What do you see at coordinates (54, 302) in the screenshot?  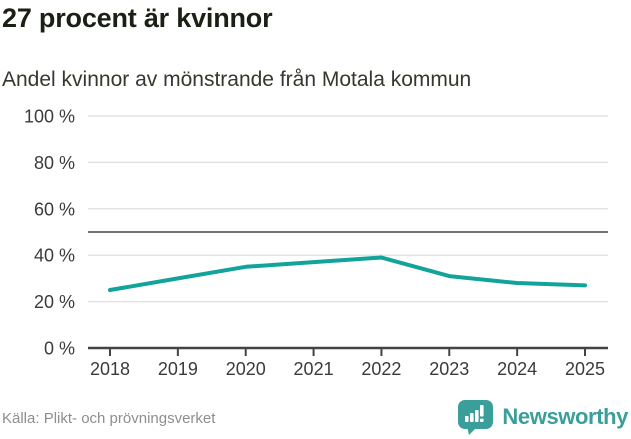 I see `y-tick-label: 20 %` at bounding box center [54, 302].